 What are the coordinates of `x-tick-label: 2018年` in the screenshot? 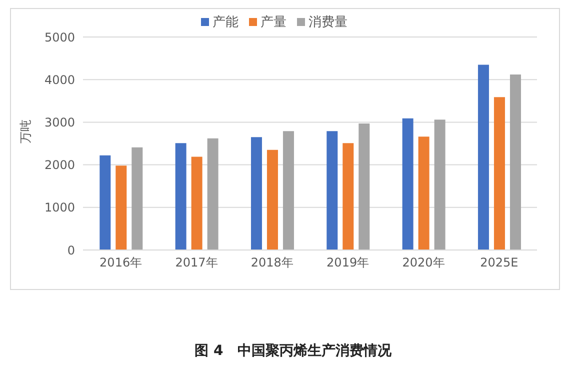 It's located at (272, 263).